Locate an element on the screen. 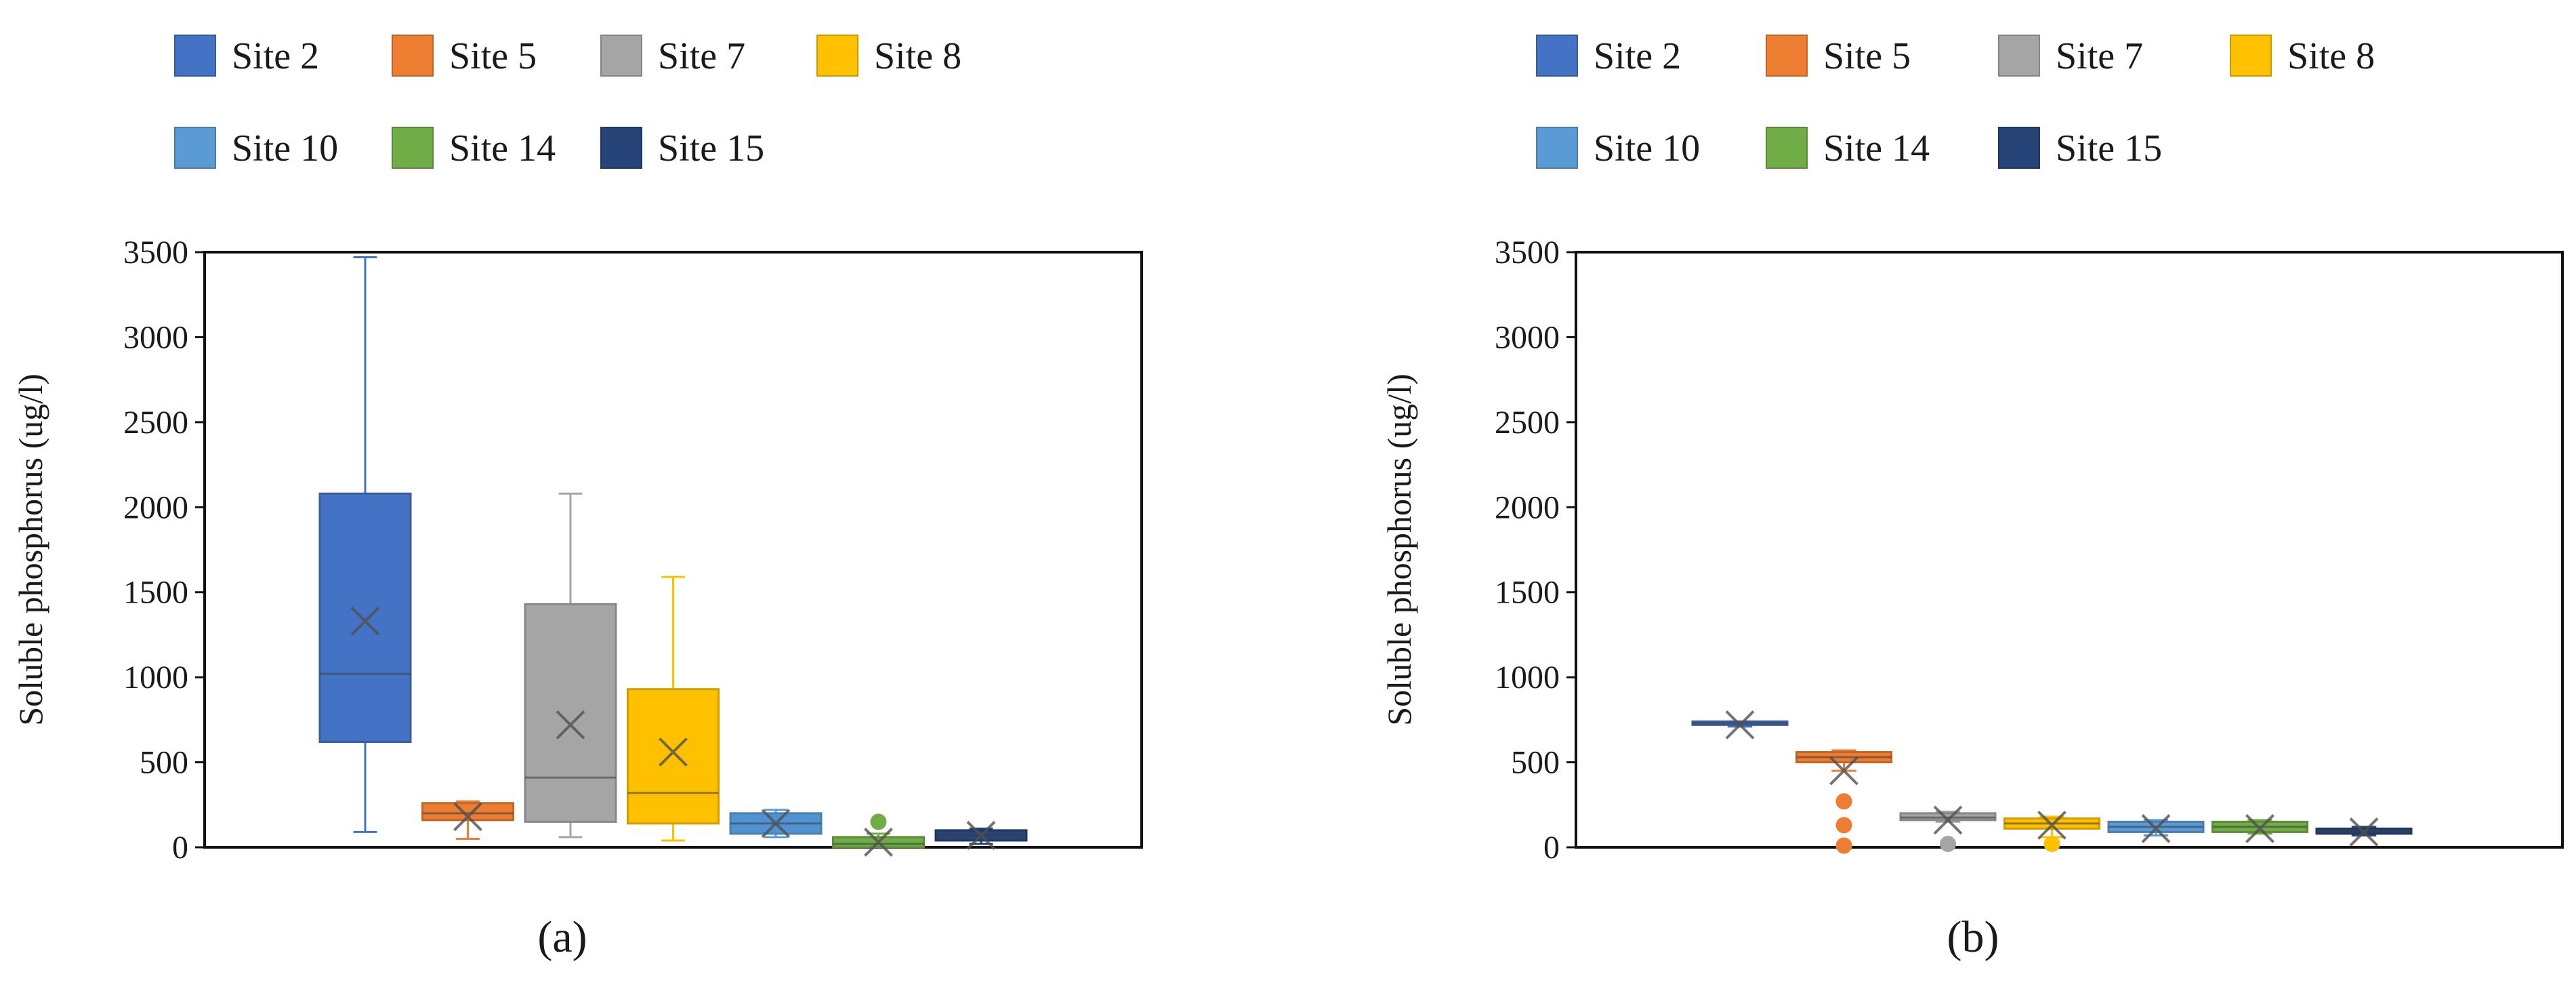 The height and width of the screenshot is (991, 2576). panel-label: (a) is located at coordinates (562, 937).